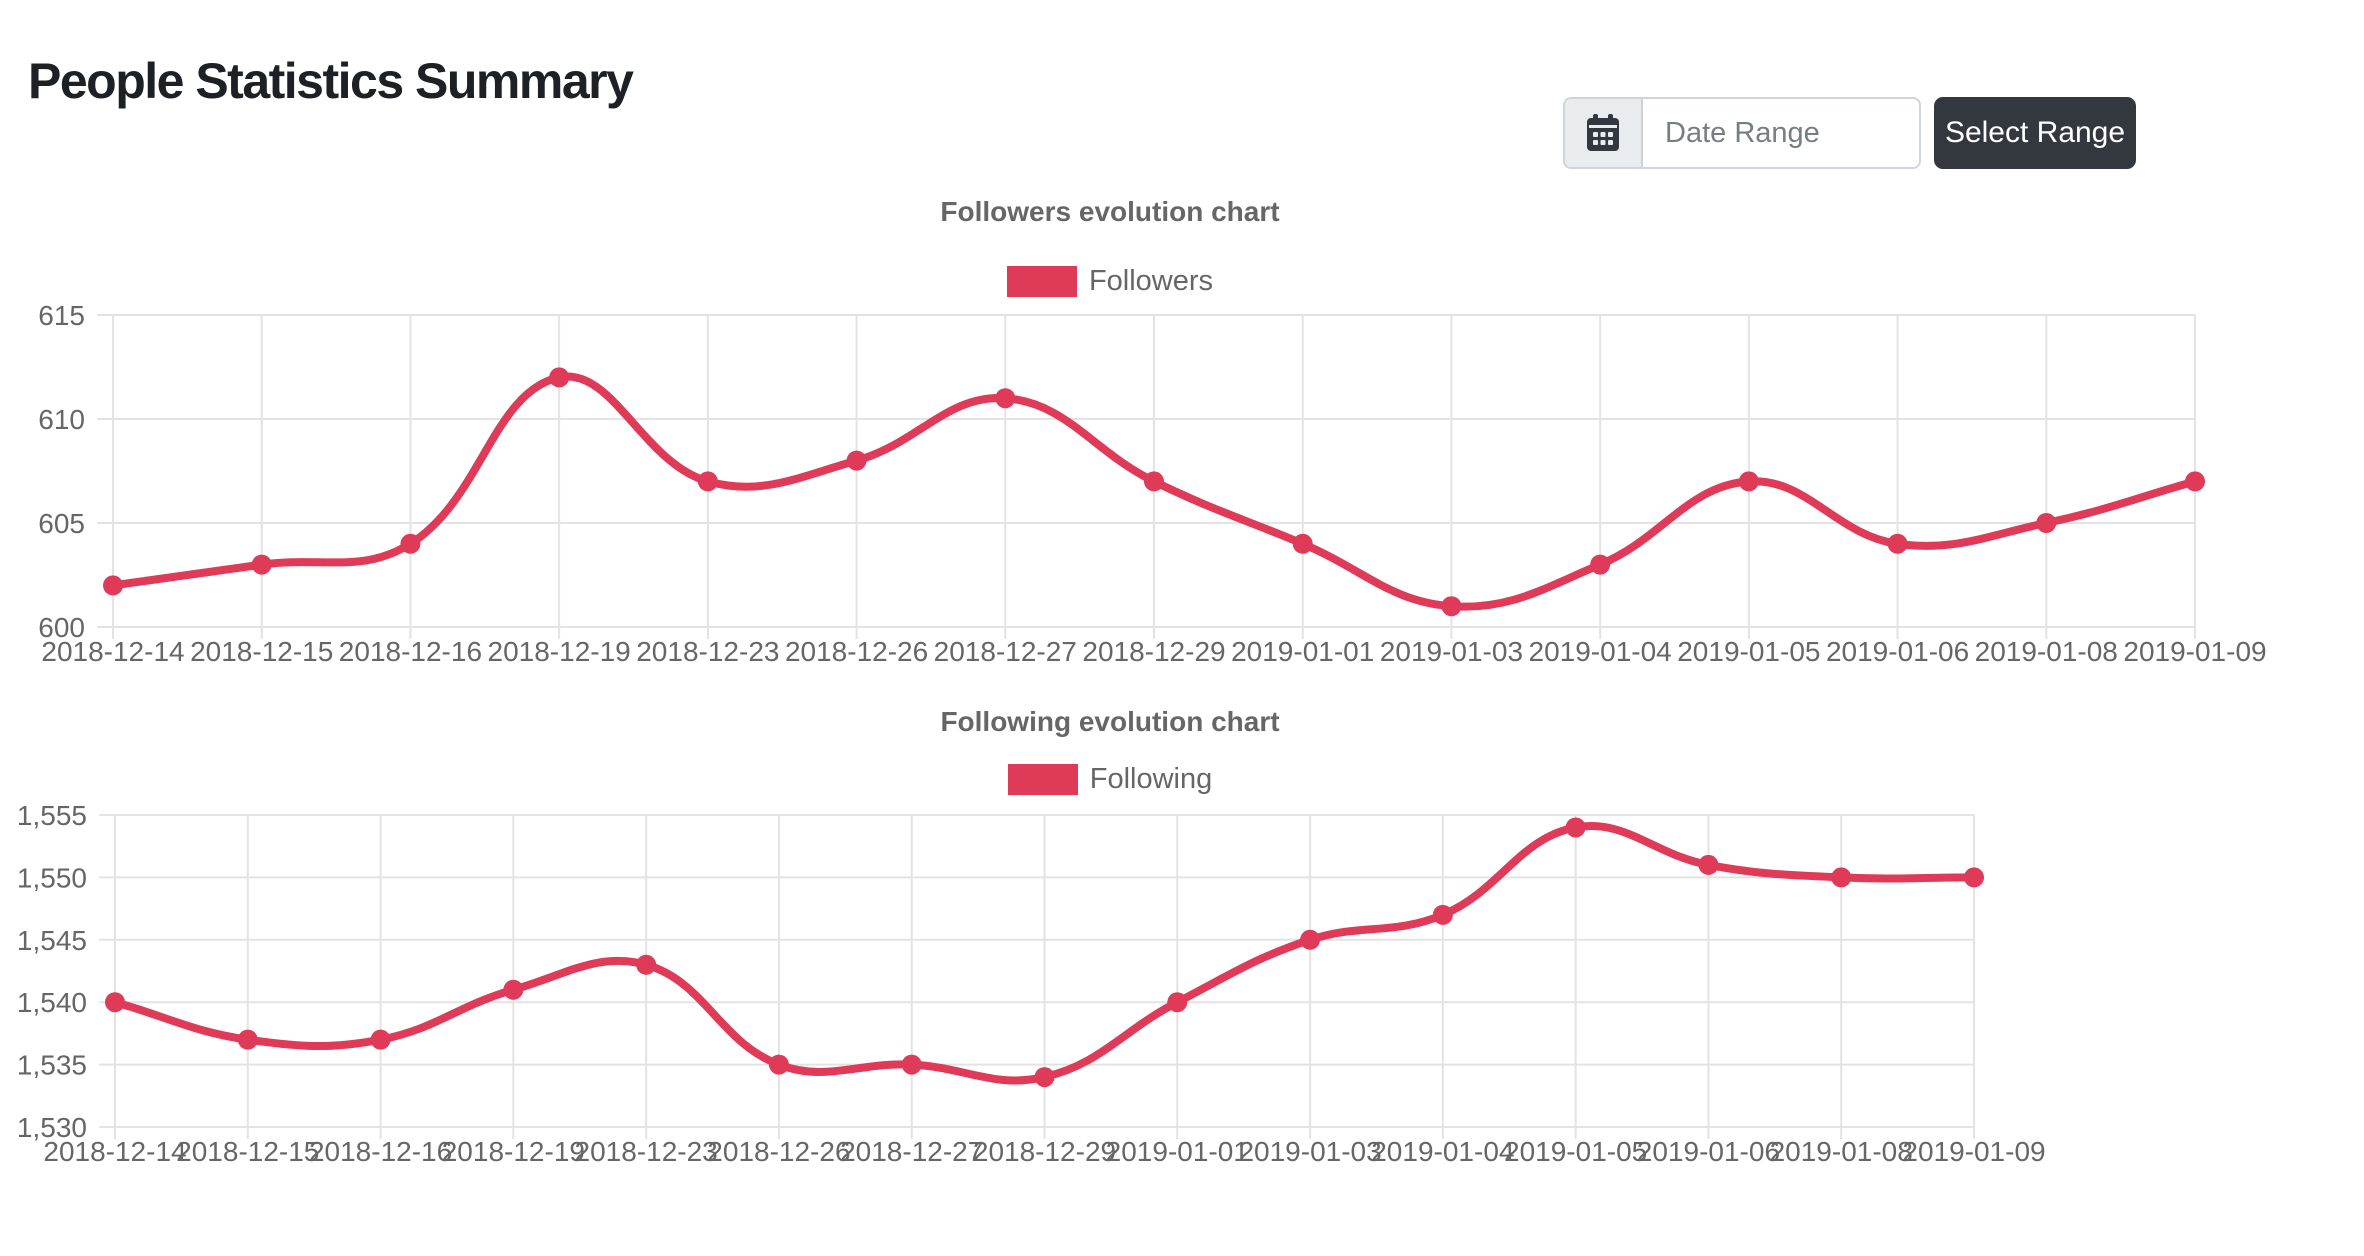  I want to click on calendar-icon-box, so click(1604, 133).